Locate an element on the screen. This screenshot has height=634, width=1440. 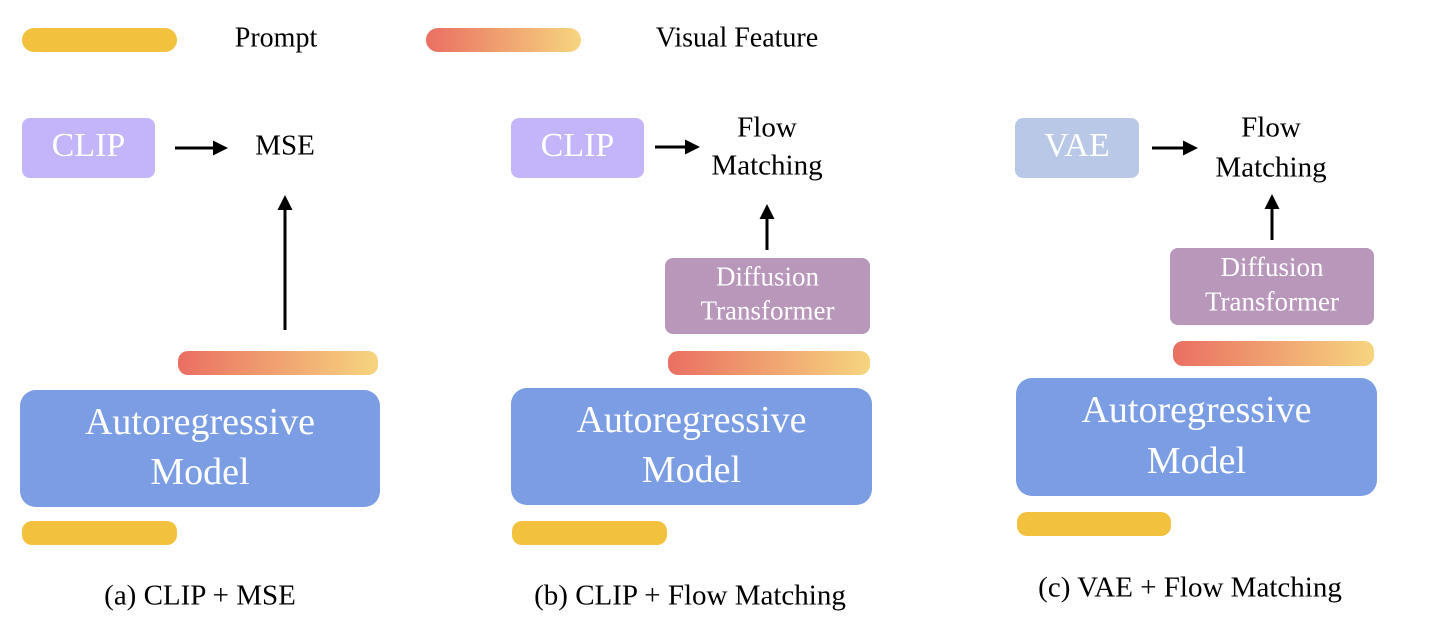
loss-label: MSE is located at coordinates (285, 146).